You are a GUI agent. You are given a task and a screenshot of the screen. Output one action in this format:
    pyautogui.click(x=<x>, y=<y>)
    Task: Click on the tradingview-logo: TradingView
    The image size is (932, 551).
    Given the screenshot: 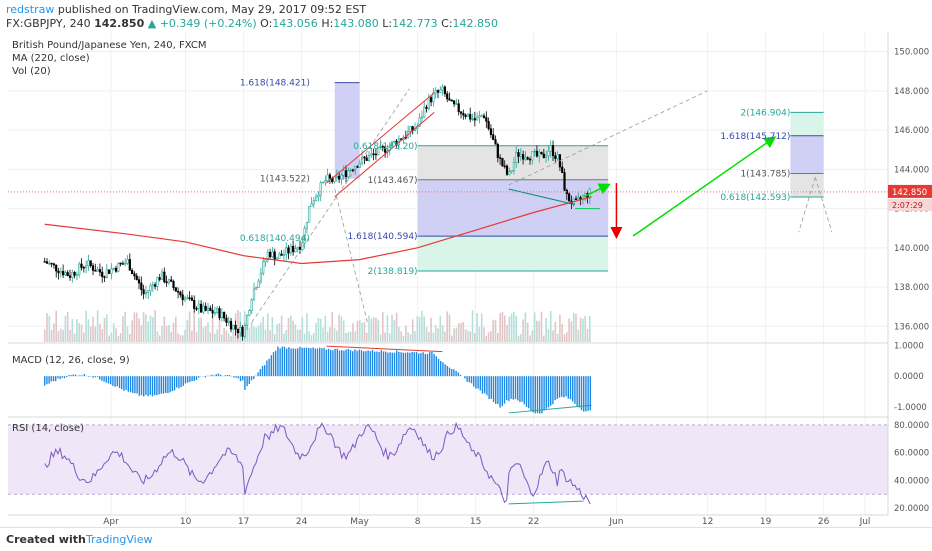 What is the action you would take?
    pyautogui.click(x=119, y=539)
    